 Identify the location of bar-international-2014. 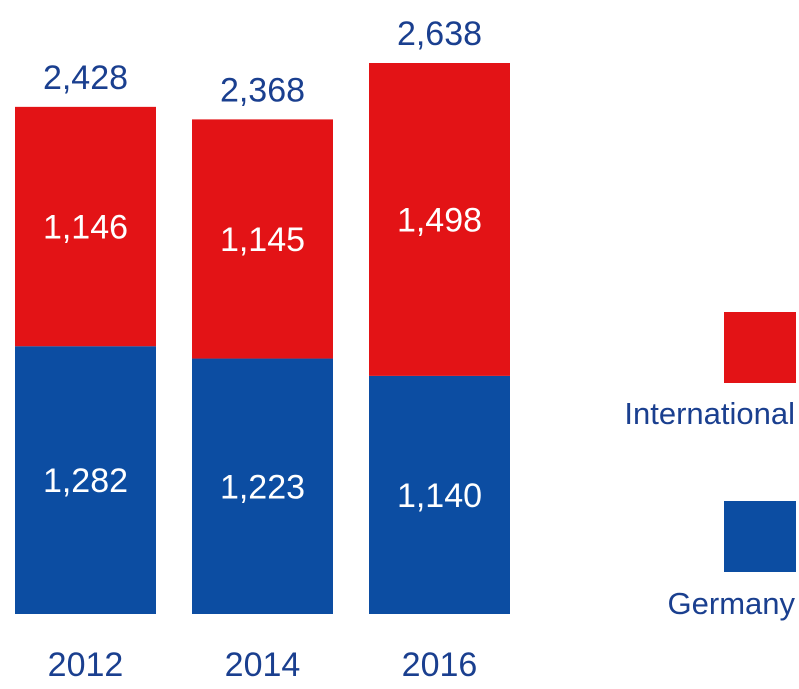
(262, 239).